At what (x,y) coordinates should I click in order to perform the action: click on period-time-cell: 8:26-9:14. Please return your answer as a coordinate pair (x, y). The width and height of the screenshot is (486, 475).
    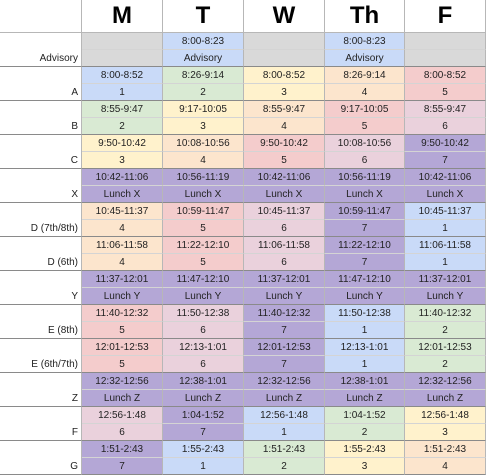
    Looking at the image, I should click on (365, 75).